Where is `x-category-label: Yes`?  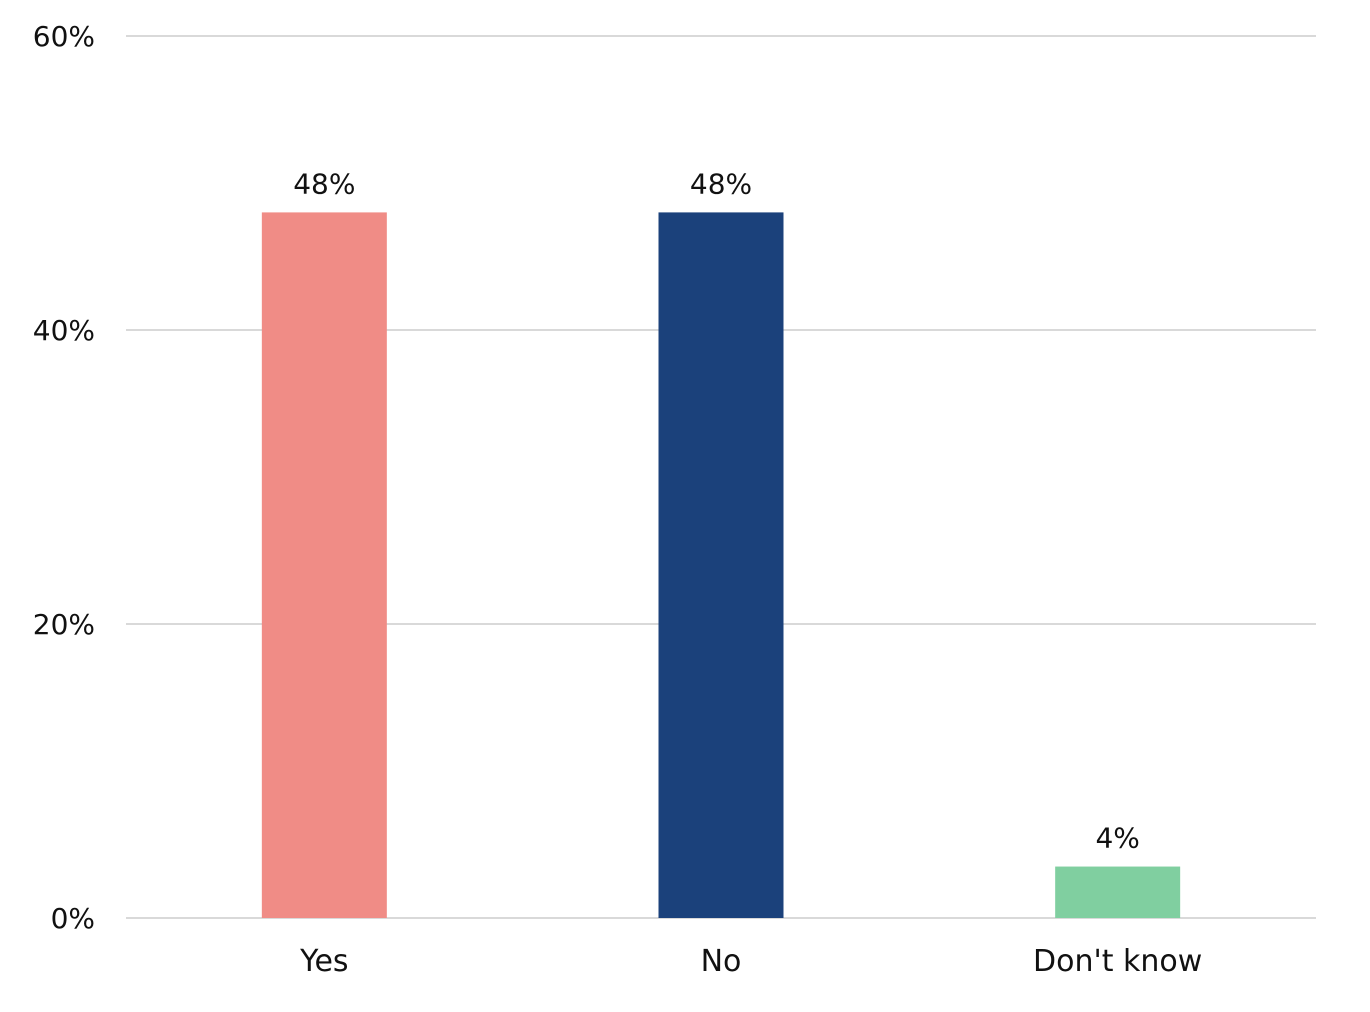 x-category-label: Yes is located at coordinates (323, 961).